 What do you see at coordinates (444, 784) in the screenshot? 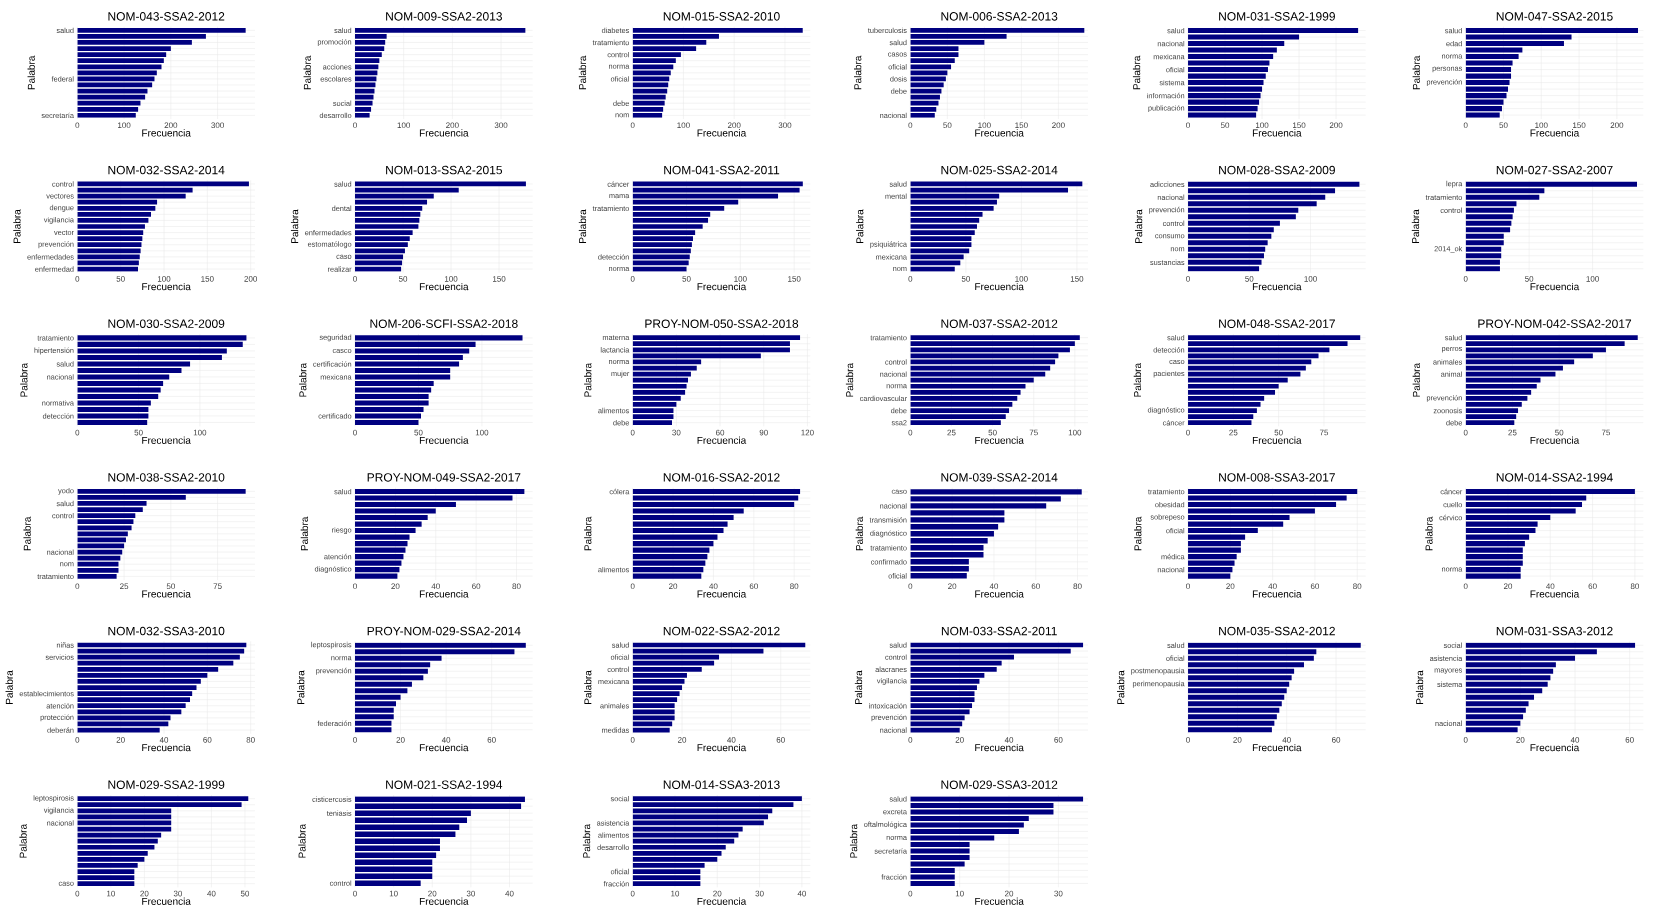
I see `chart-title: NOM-021-SSA2-1994` at bounding box center [444, 784].